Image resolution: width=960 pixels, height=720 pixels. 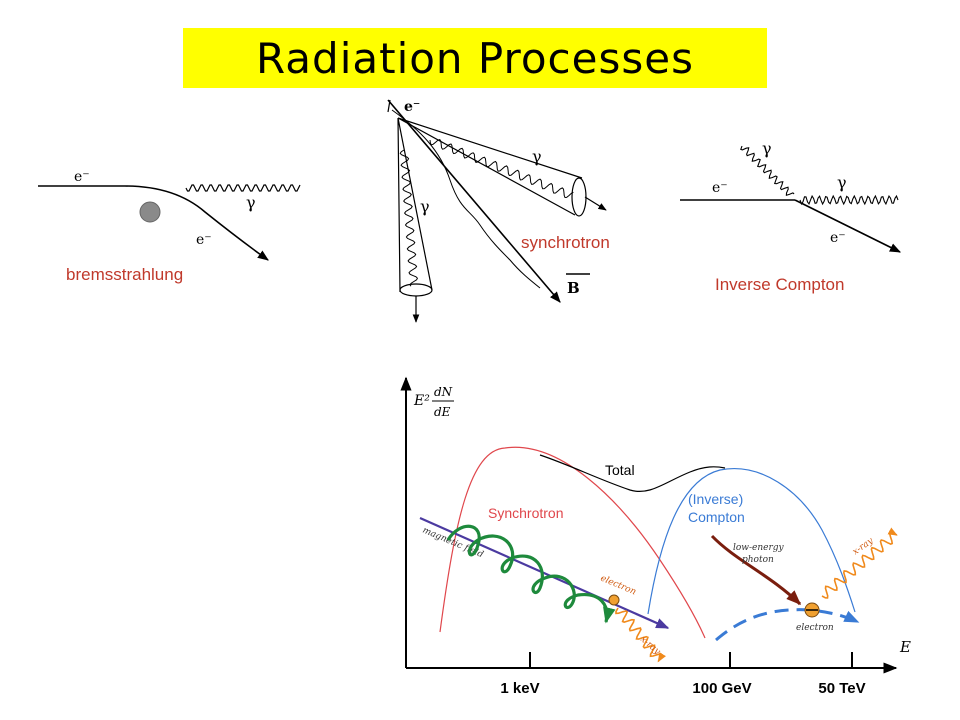 I want to click on xray-sync-wave, so click(x=640, y=635).